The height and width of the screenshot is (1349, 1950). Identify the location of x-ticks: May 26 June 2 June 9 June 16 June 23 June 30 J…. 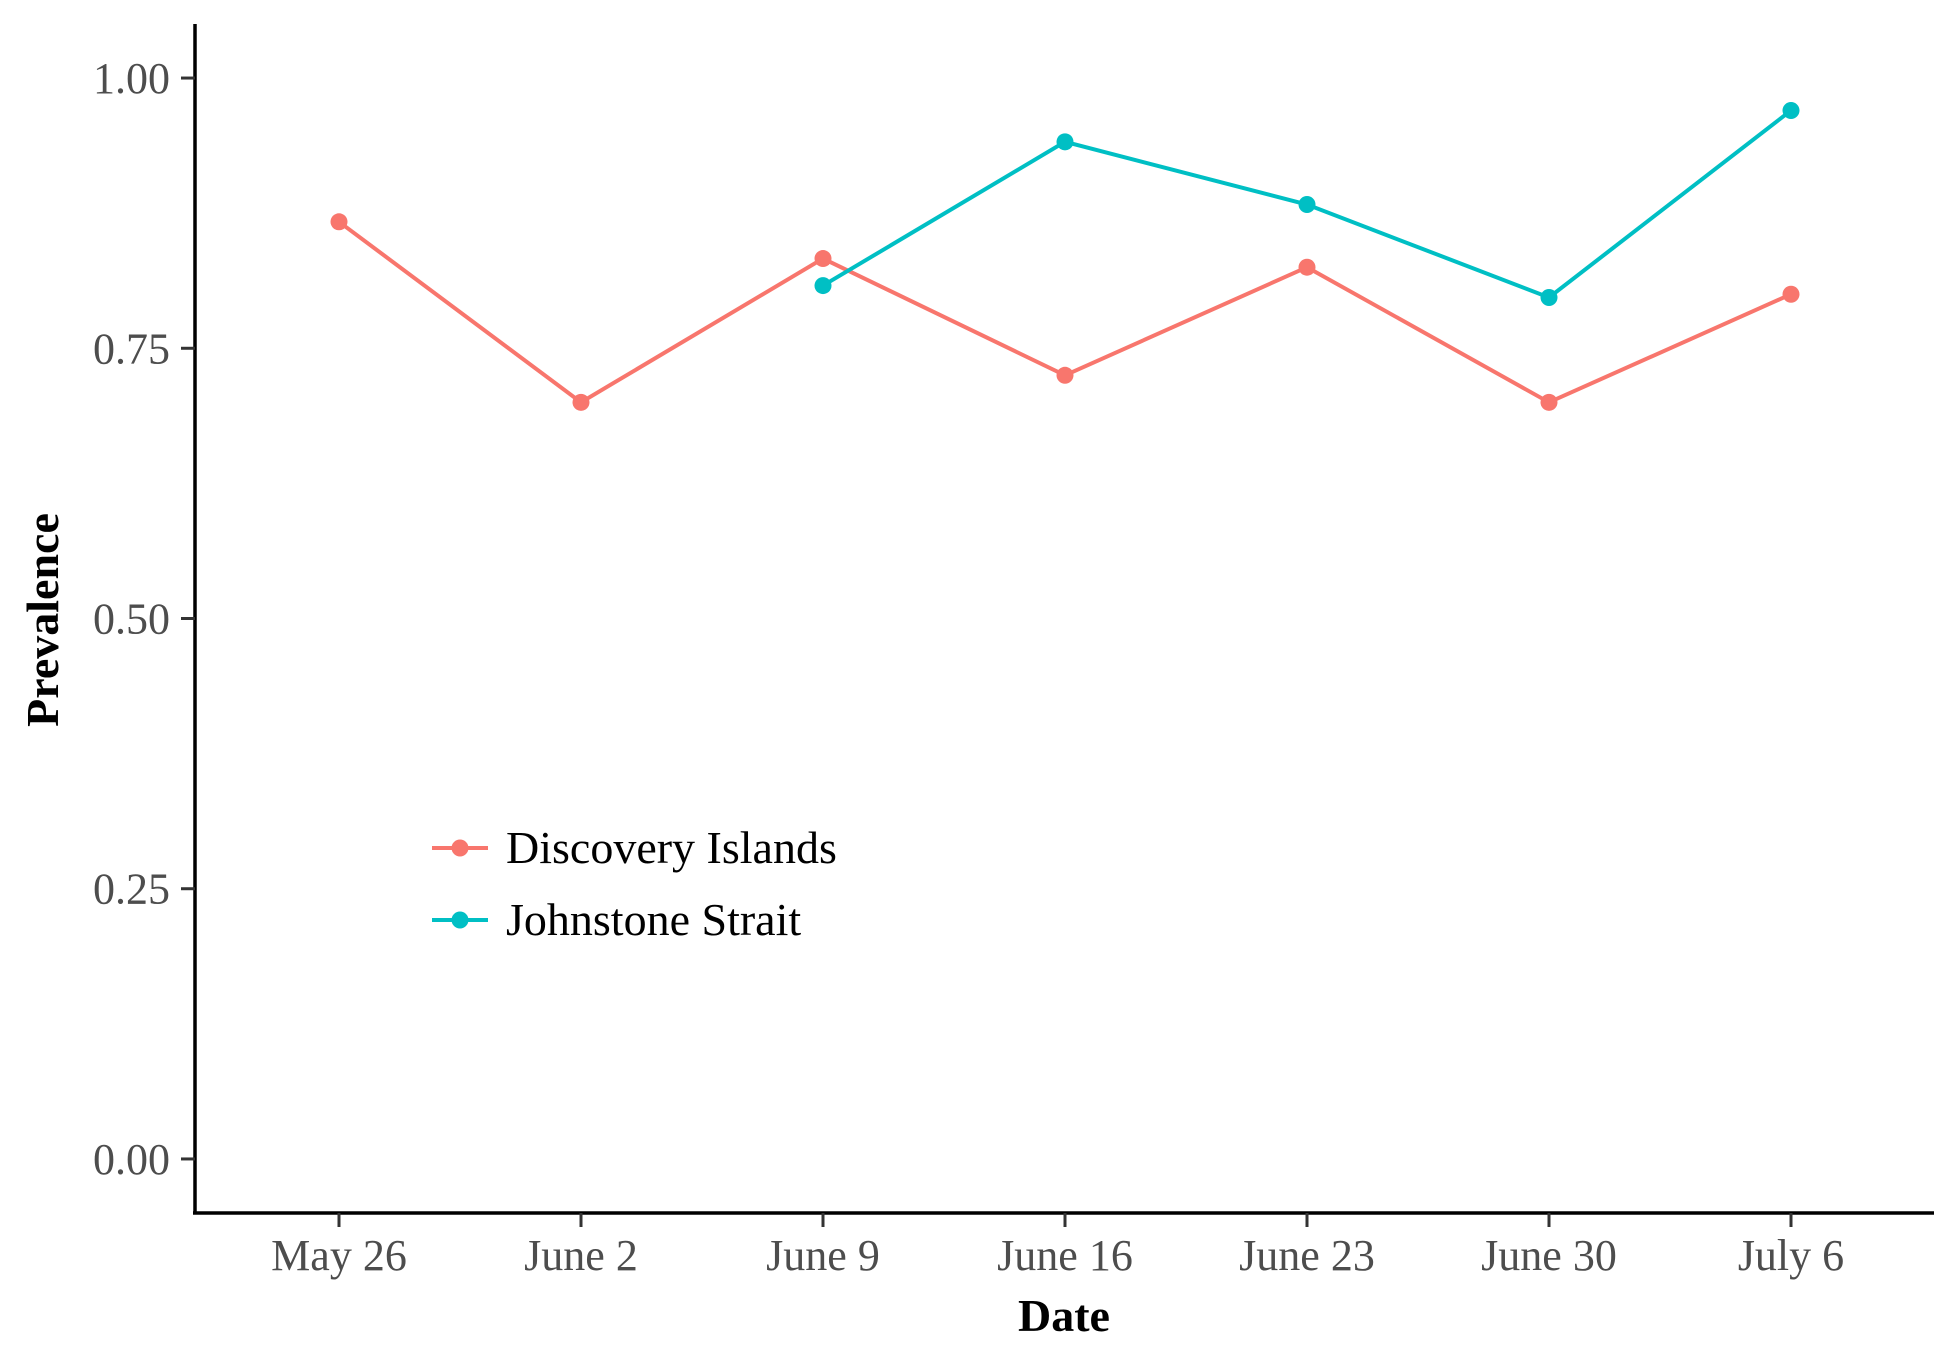
(1057, 1246).